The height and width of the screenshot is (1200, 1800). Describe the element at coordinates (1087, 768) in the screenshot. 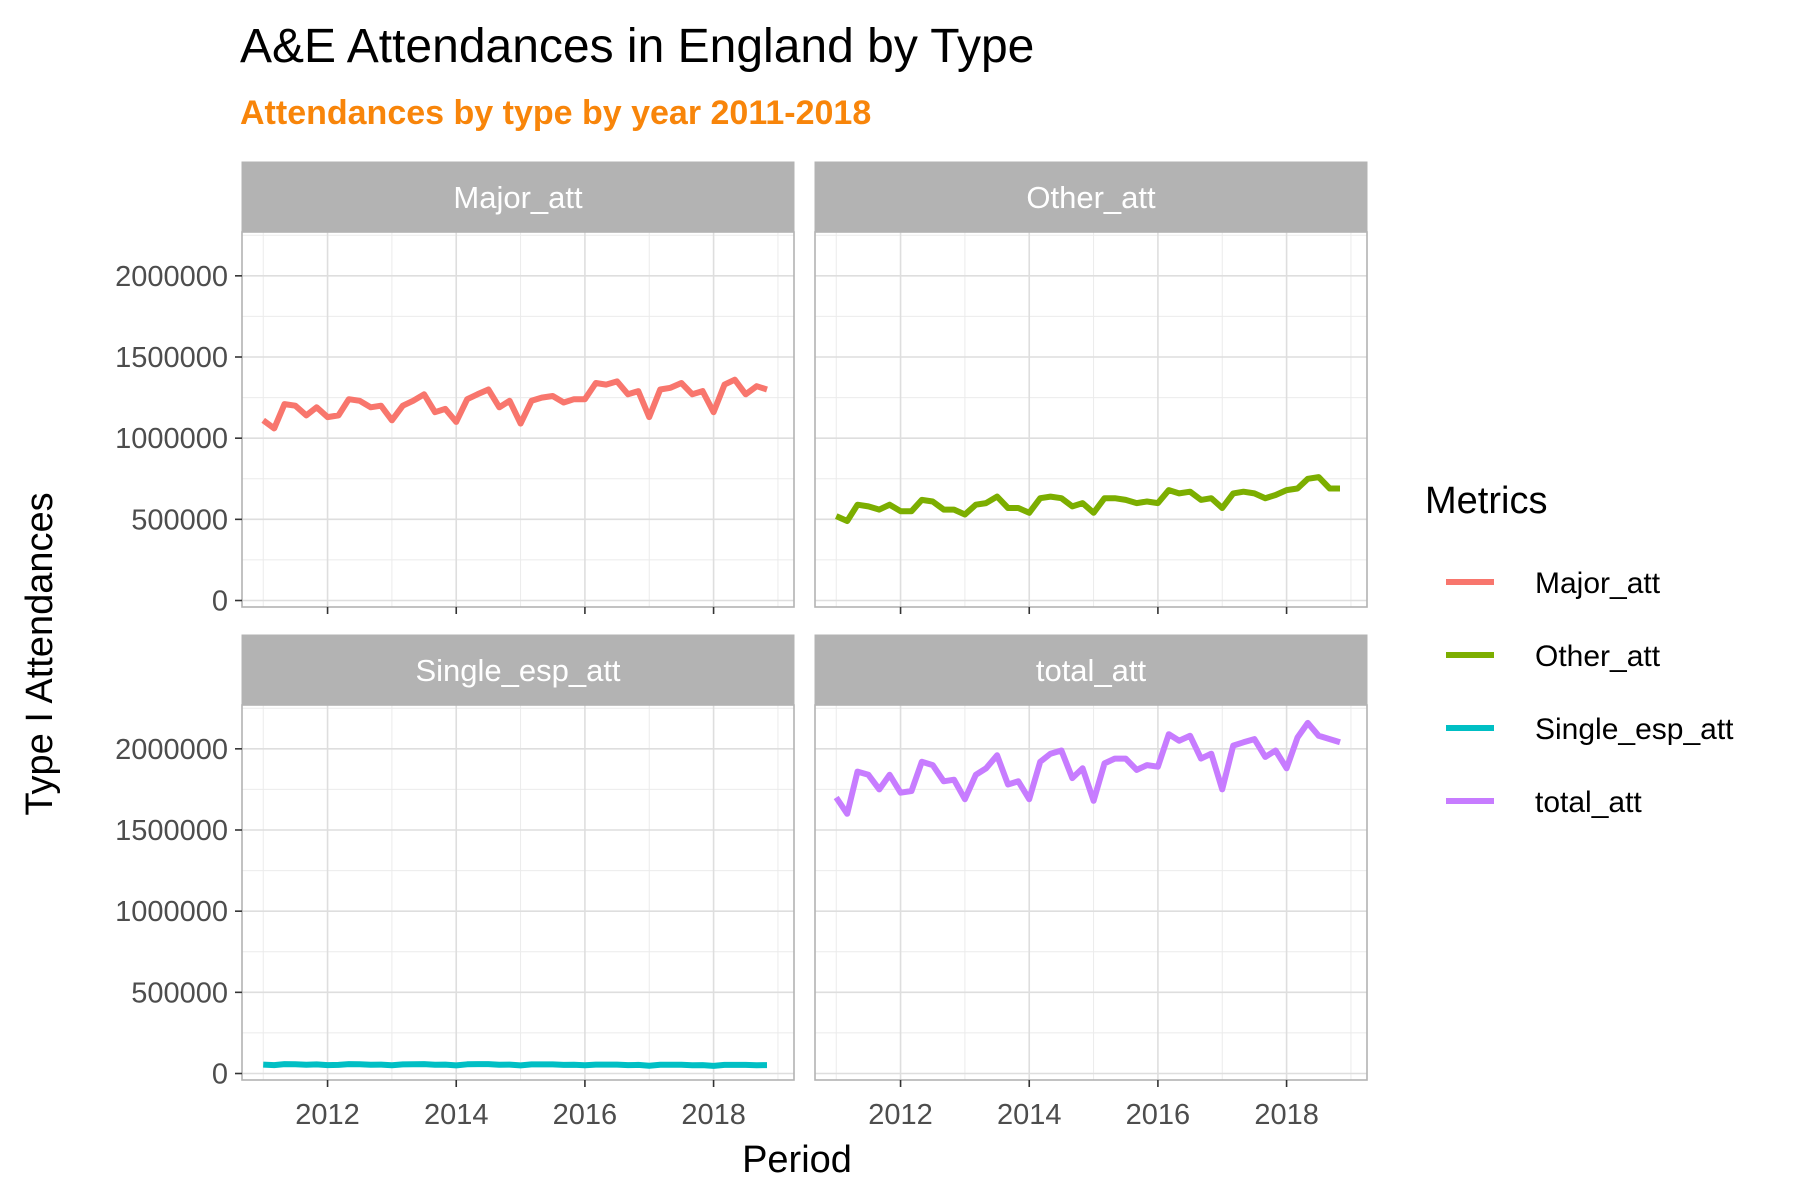

I see `series-line-total_att` at that location.